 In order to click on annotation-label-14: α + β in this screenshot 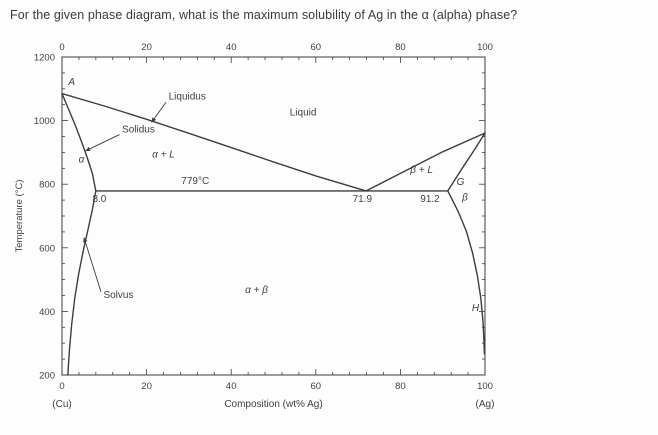, I will do `click(256, 290)`.